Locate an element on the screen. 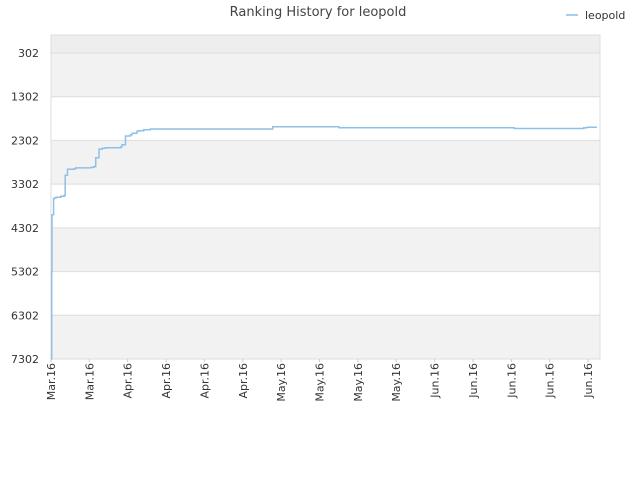 The image size is (640, 480). y-tick-label: 1302 is located at coordinates (25, 97).